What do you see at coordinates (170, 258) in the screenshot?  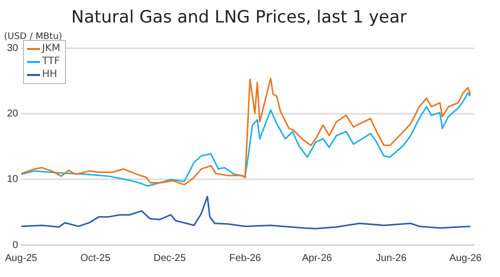 I see `x-tick-label: Dec-25` at bounding box center [170, 258].